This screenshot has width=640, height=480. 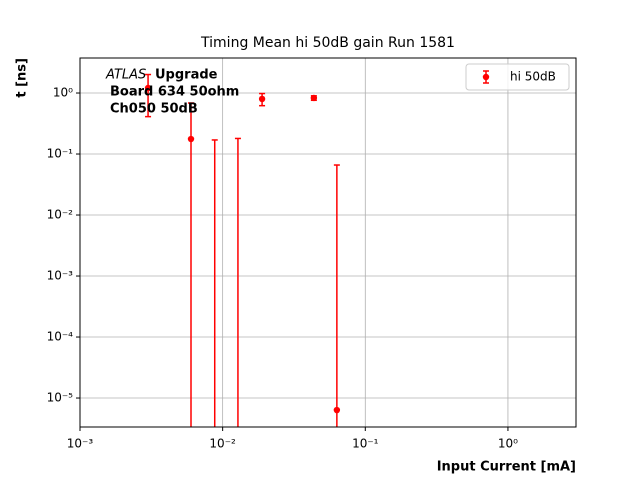 What do you see at coordinates (365, 444) in the screenshot?
I see `x-tick-label: 10⁻¹` at bounding box center [365, 444].